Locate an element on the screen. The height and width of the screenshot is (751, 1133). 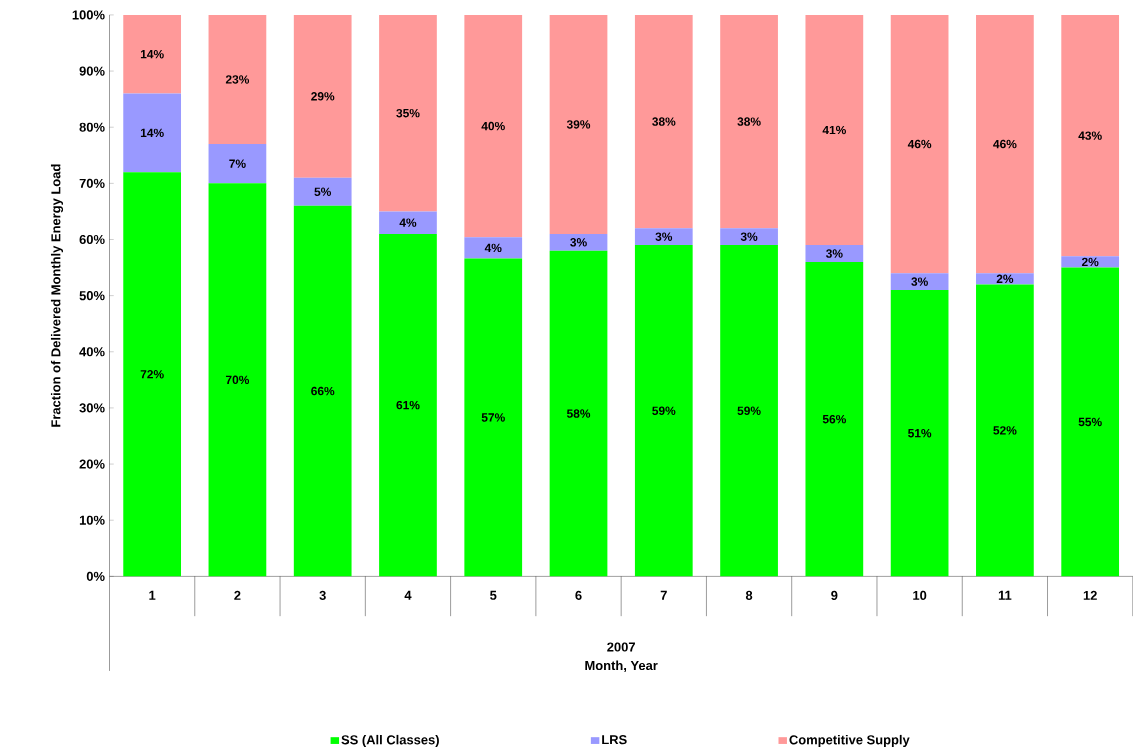
x-tick-label: 4 is located at coordinates (408, 595).